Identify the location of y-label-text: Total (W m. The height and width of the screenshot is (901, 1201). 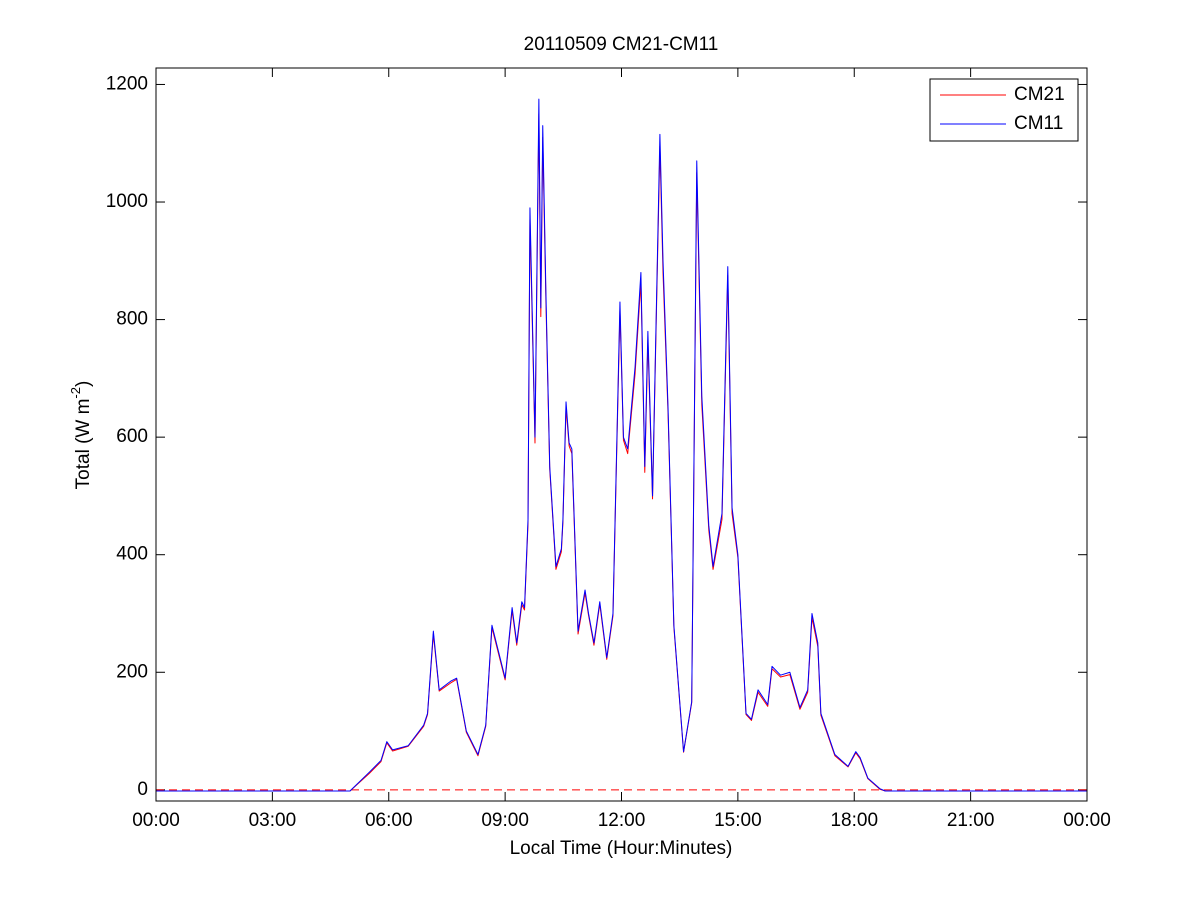
(83, 444).